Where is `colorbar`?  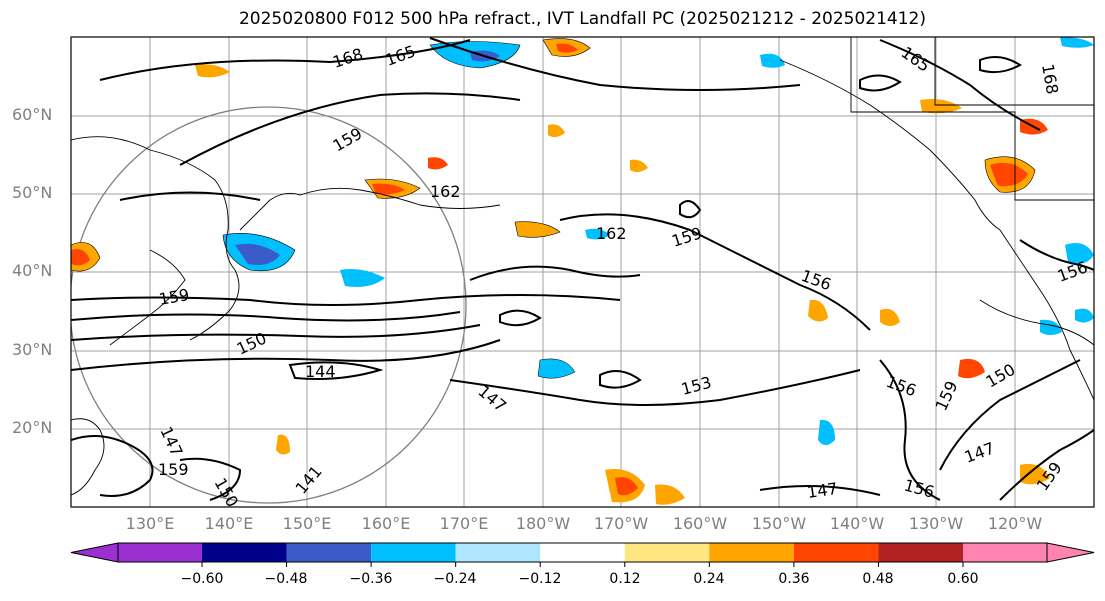 colorbar is located at coordinates (582, 554).